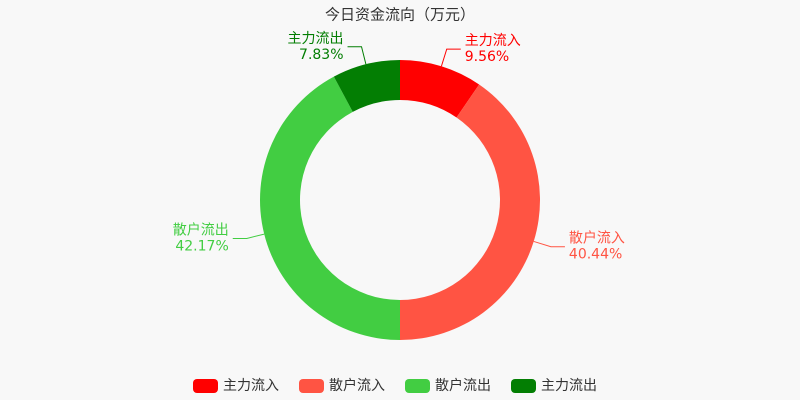  What do you see at coordinates (595, 255) in the screenshot?
I see `slice-value: 40.44%` at bounding box center [595, 255].